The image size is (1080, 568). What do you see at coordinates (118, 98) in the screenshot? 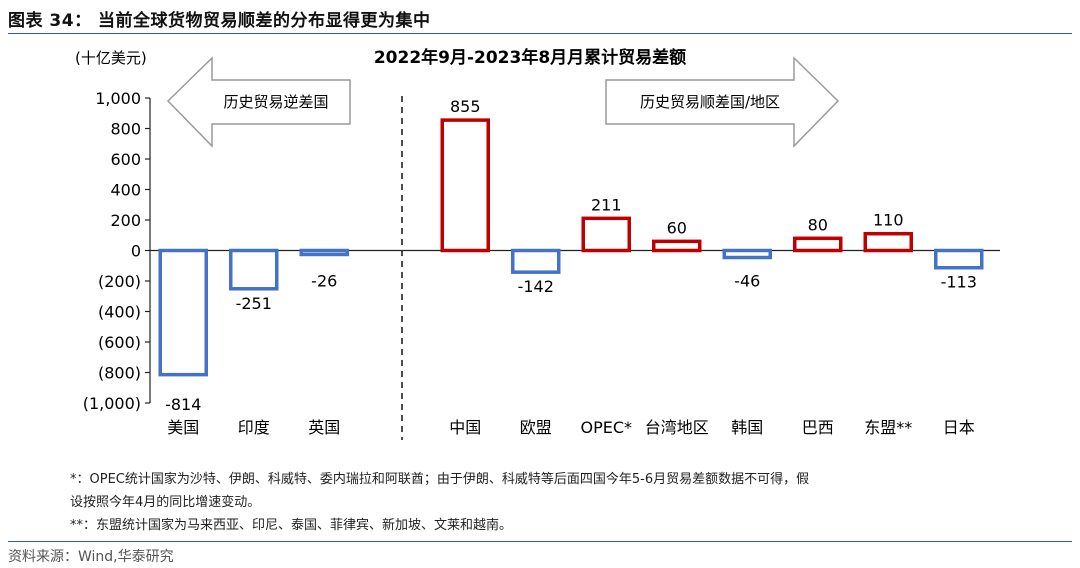
I see `y-tick-label: 1,000` at bounding box center [118, 98].